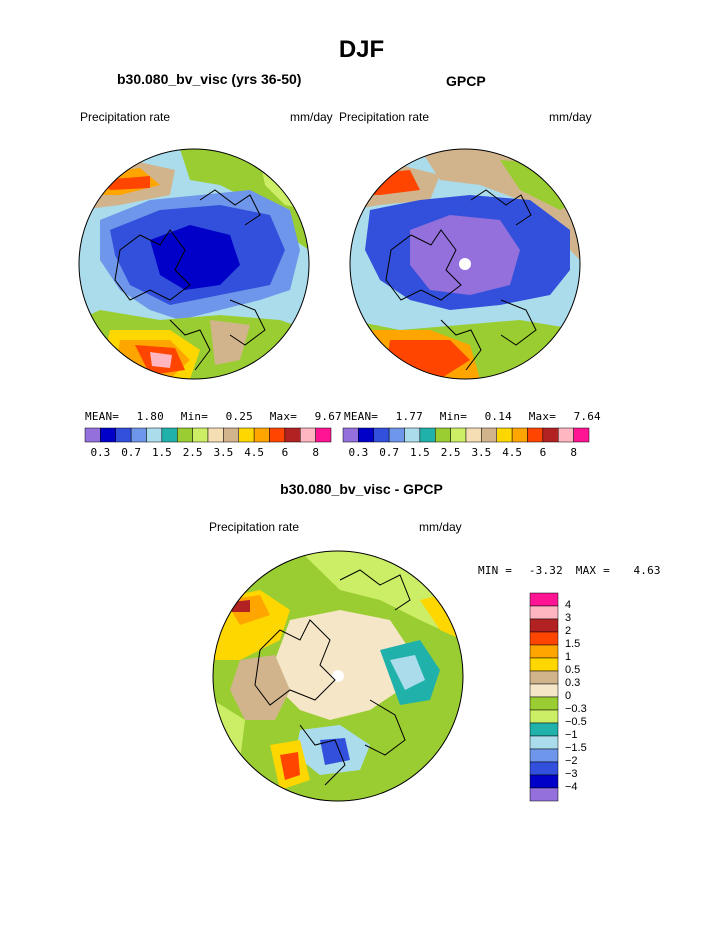 The width and height of the screenshot is (723, 935). Describe the element at coordinates (573, 644) in the screenshot. I see `diff-colorbar-tick-label: 1.5` at that location.